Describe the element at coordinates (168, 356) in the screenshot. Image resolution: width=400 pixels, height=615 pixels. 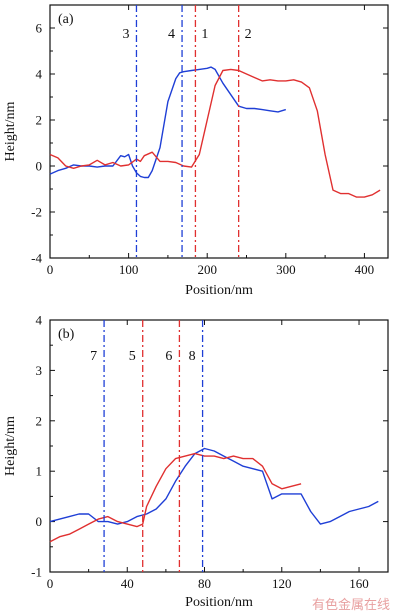
I see `marker-label-6: 6` at that location.